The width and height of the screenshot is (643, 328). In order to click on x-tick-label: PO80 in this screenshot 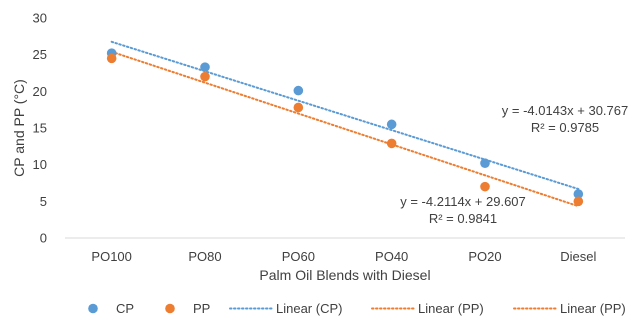, I will do `click(204, 256)`.